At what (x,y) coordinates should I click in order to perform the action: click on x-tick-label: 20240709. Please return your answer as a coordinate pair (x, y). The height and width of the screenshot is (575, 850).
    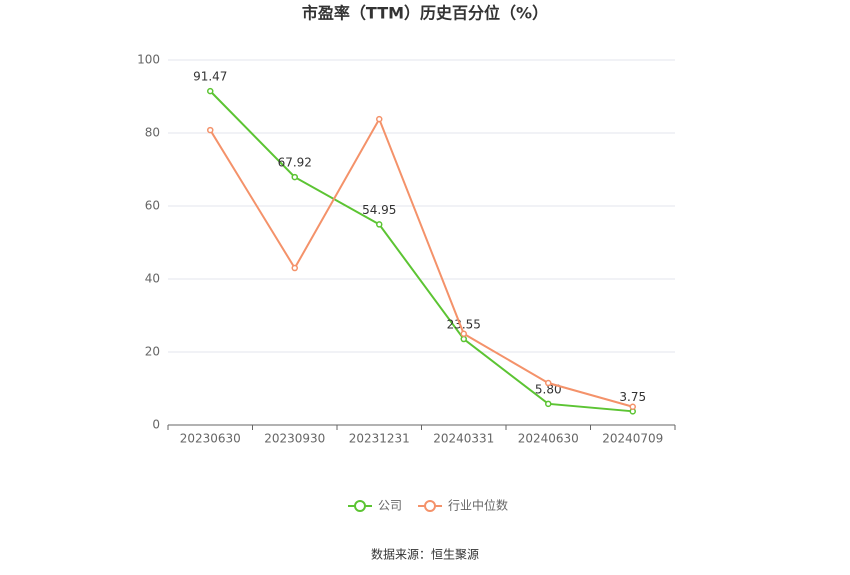
    Looking at the image, I should click on (632, 439).